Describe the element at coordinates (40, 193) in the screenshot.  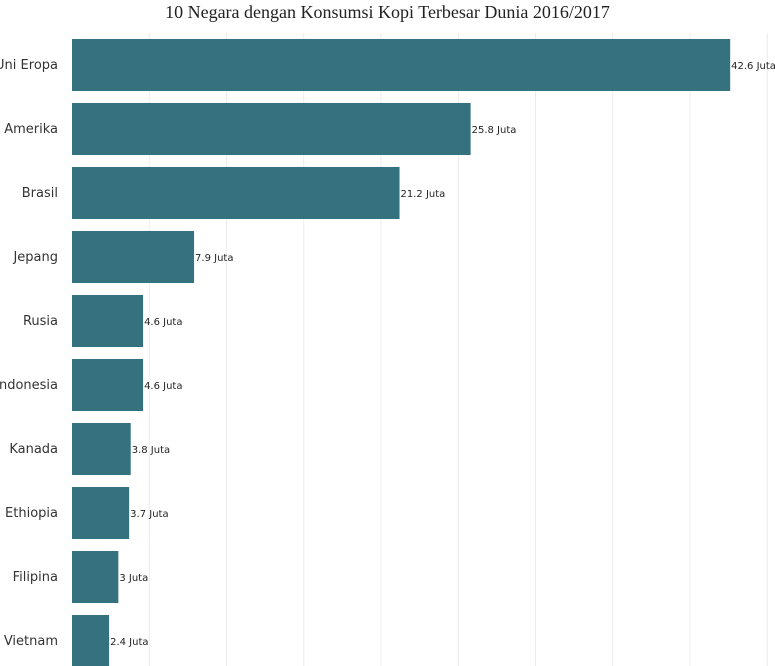
I see `category-label: Brasil` at that location.